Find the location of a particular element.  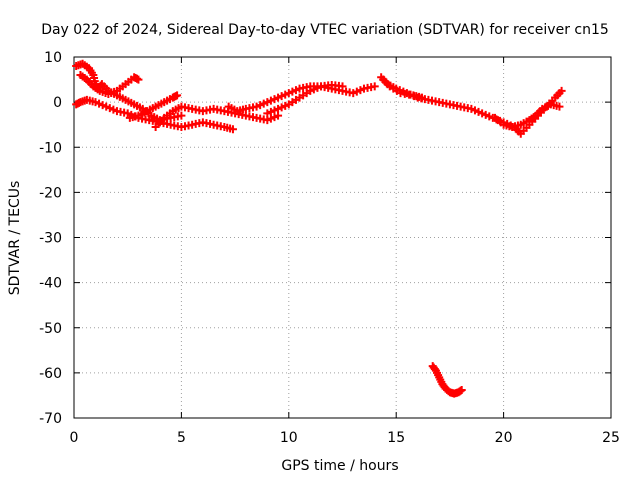

series-track-e is located at coordinates (217, 116).